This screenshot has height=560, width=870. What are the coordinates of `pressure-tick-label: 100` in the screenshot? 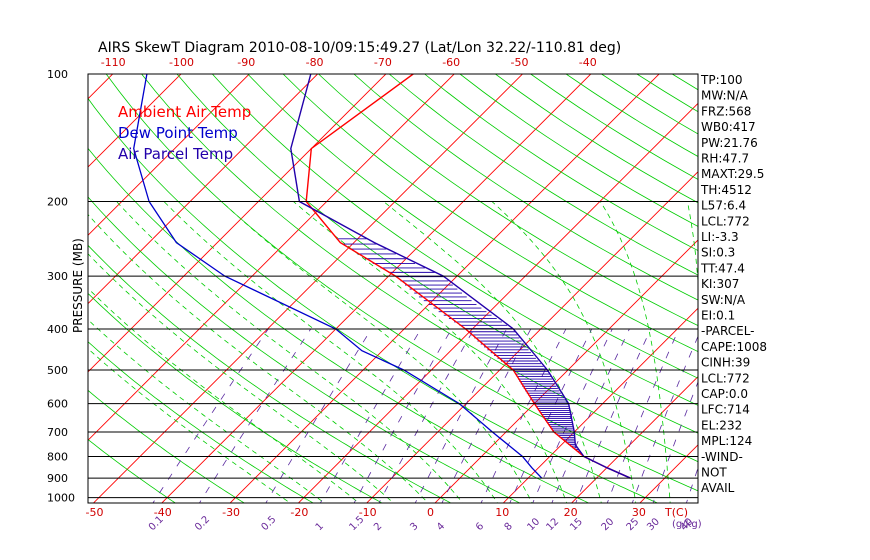 It's located at (57, 74).